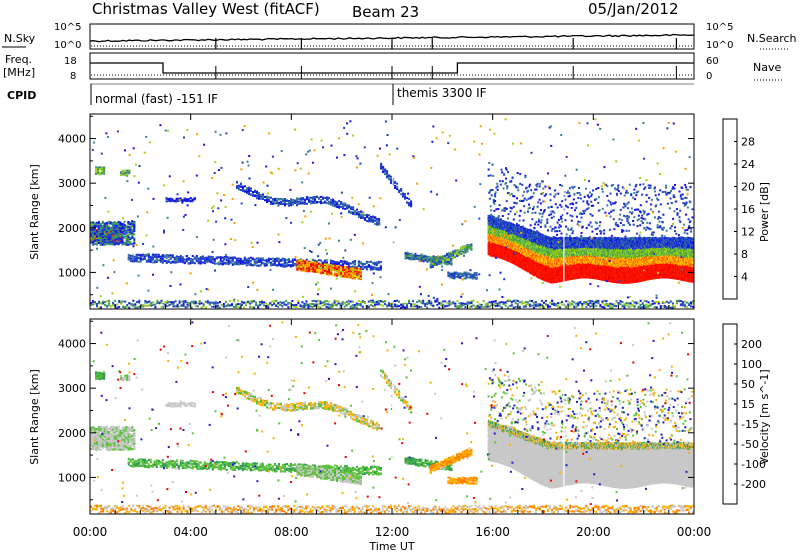  Describe the element at coordinates (21, 95) in the screenshot. I see `cpid-label: CPID` at that location.